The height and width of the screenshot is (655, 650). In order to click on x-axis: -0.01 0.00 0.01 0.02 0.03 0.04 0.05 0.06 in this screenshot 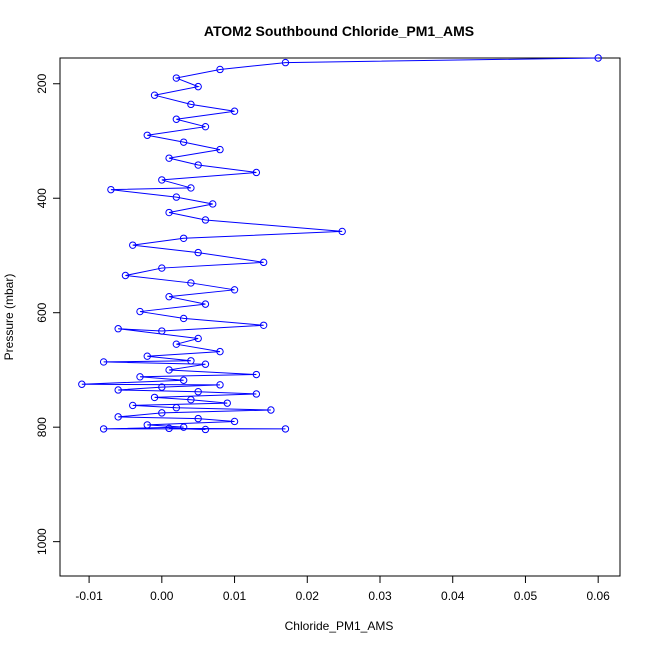, I will do `click(343, 589)`.